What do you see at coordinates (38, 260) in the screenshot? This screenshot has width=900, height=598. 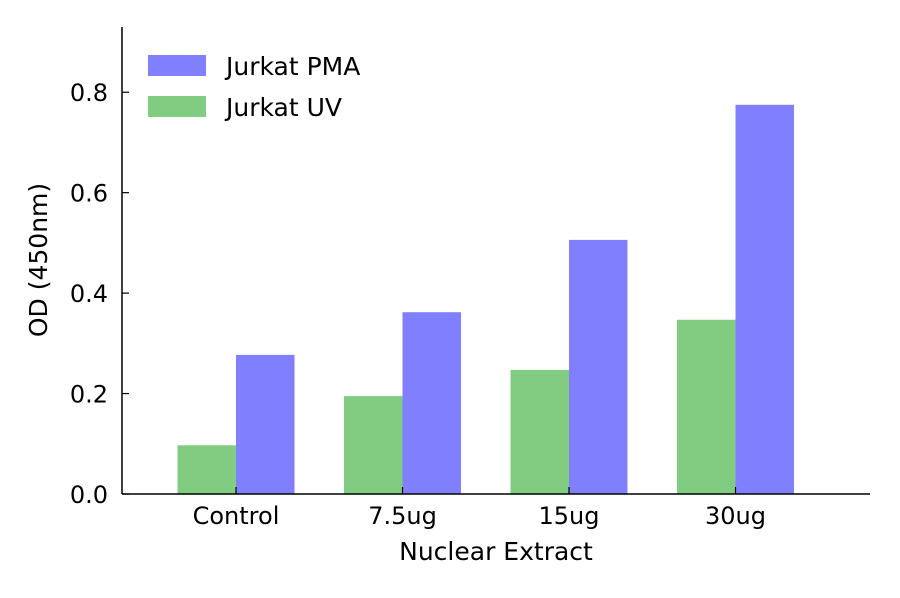 I see `y-axis-title: OD (450nm)` at bounding box center [38, 260].